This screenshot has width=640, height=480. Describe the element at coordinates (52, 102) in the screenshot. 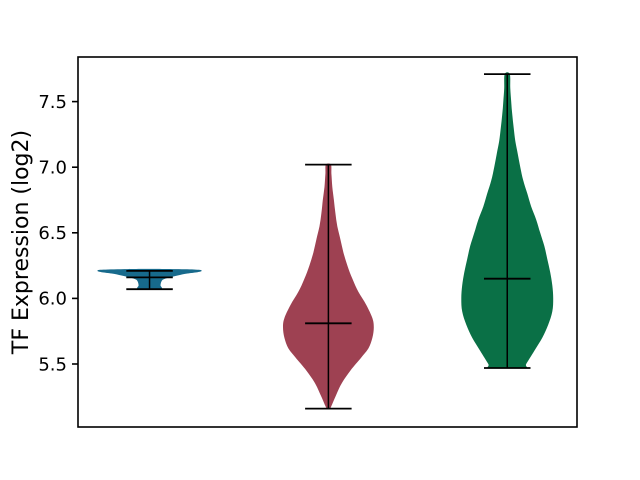

I see `y-tick-label: 7.5` at that location.